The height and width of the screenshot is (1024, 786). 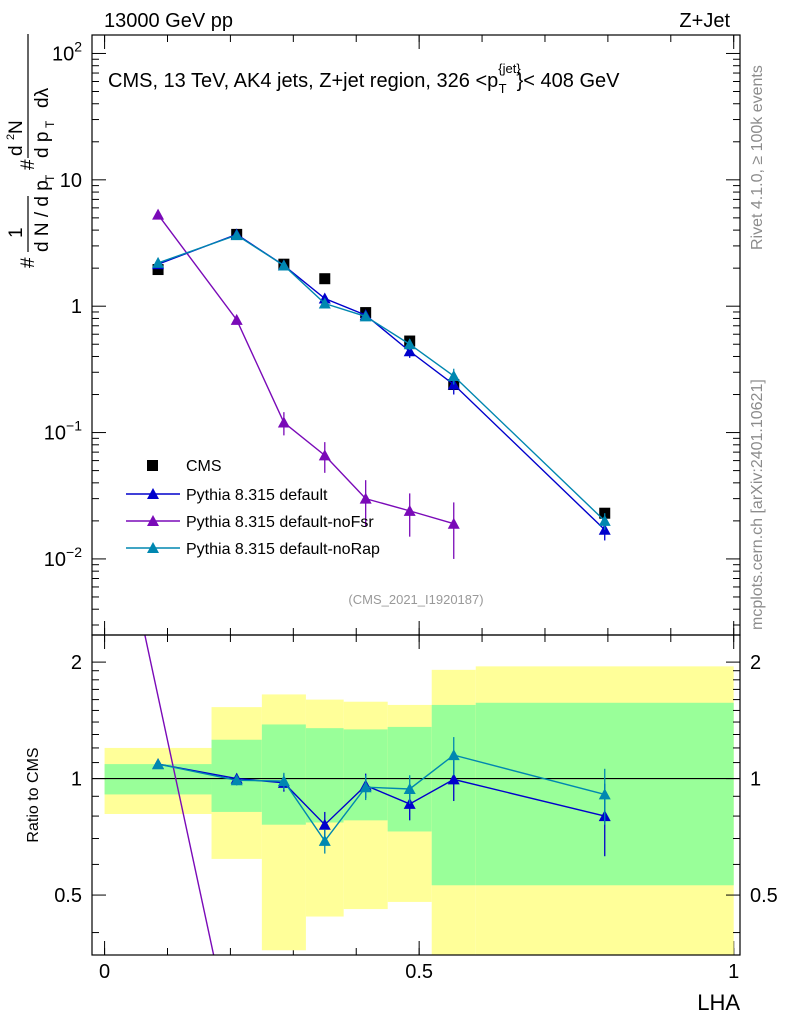 I want to click on legend-label-norap: Pythia 8.315 default-noRap, so click(x=283, y=549).